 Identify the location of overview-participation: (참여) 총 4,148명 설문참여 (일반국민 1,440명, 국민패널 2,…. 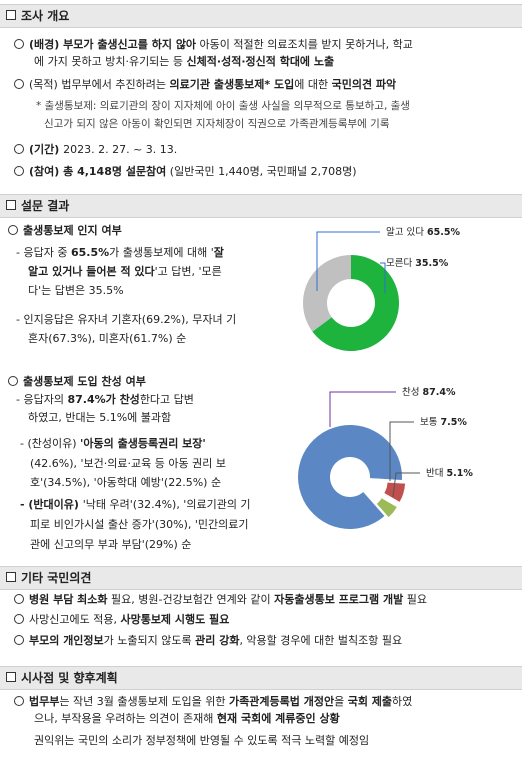
(268, 172).